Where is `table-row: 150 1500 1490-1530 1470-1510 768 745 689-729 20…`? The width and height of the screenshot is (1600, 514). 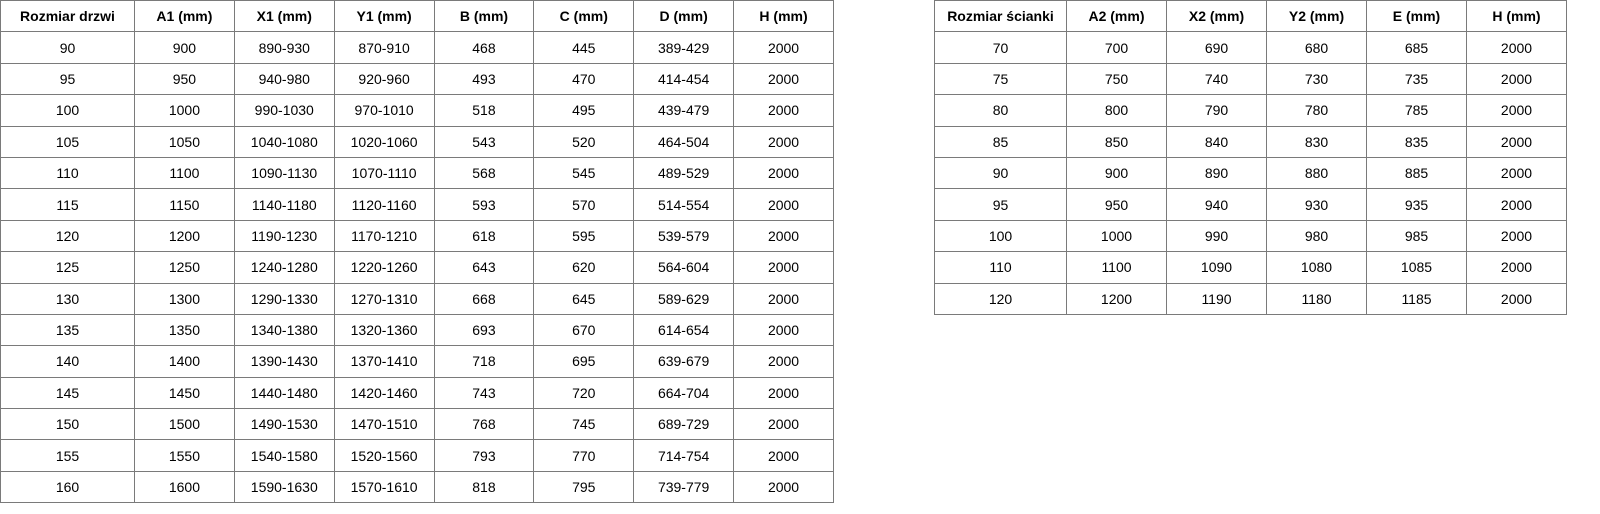 table-row: 150 1500 1490-1530 1470-1510 768 745 689-729 20… is located at coordinates (417, 424).